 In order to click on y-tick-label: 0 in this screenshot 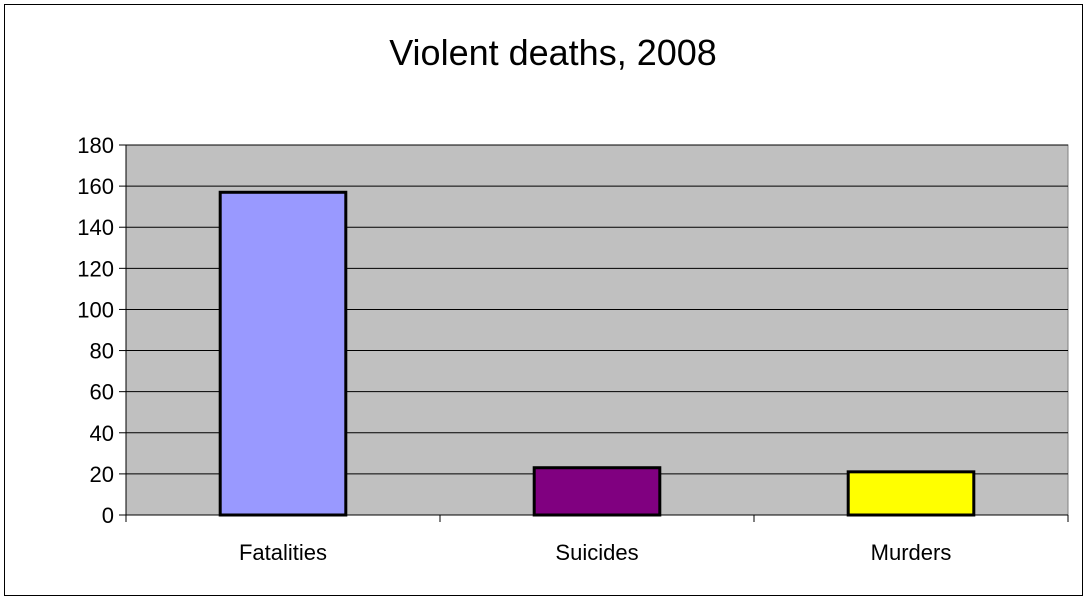, I will do `click(108, 515)`.